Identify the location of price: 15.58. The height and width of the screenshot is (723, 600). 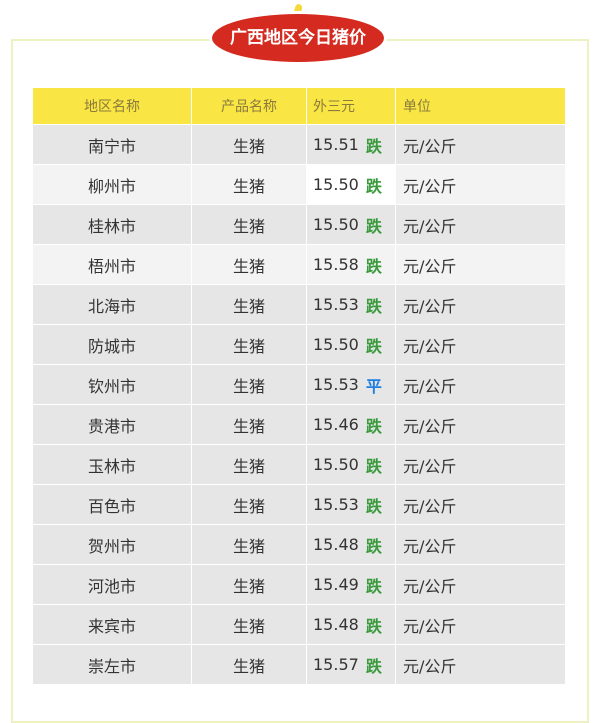
(336, 264).